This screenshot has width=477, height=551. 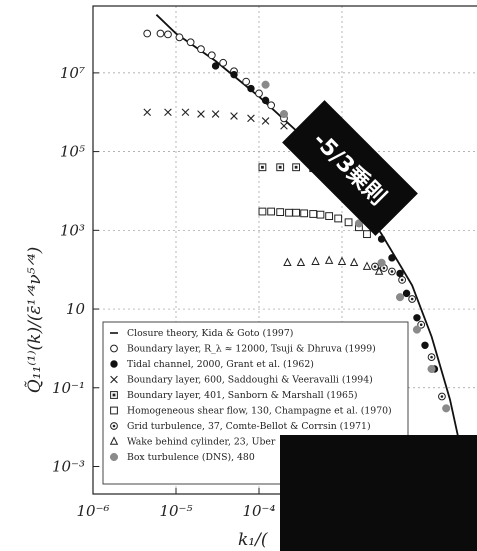 What do you see at coordinates (201, 442) in the screenshot?
I see `legend-entry: Wake behind cylinder, 23, Uber` at bounding box center [201, 442].